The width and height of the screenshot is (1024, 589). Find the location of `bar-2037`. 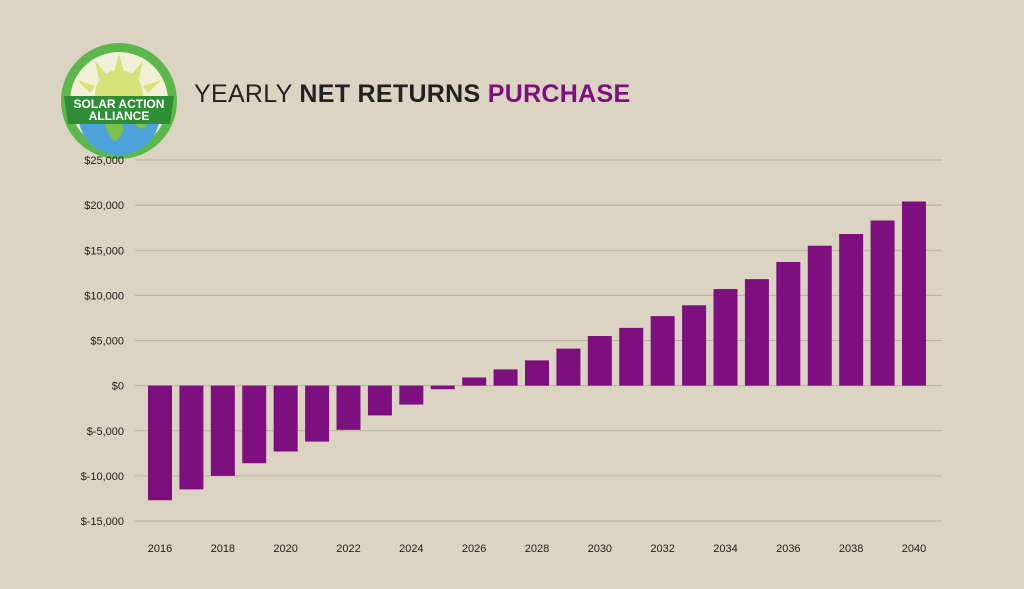

bar-2037 is located at coordinates (819, 315).